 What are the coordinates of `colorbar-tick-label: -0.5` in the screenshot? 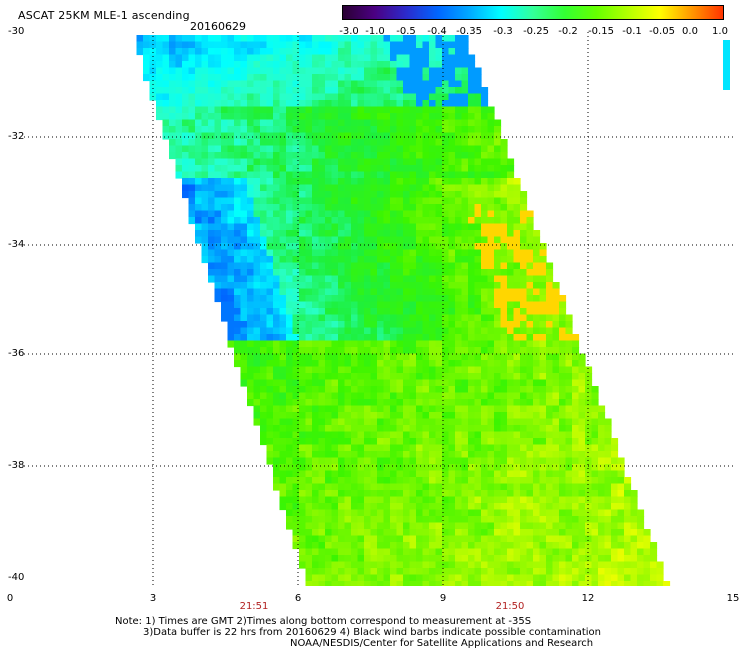 It's located at (406, 31).